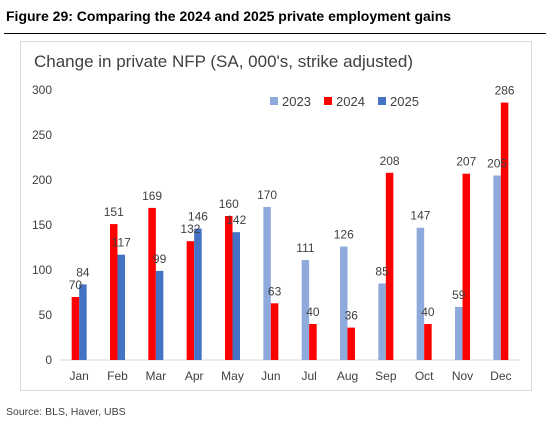 The image size is (550, 430). I want to click on y-tick-label: 300, so click(42, 90).